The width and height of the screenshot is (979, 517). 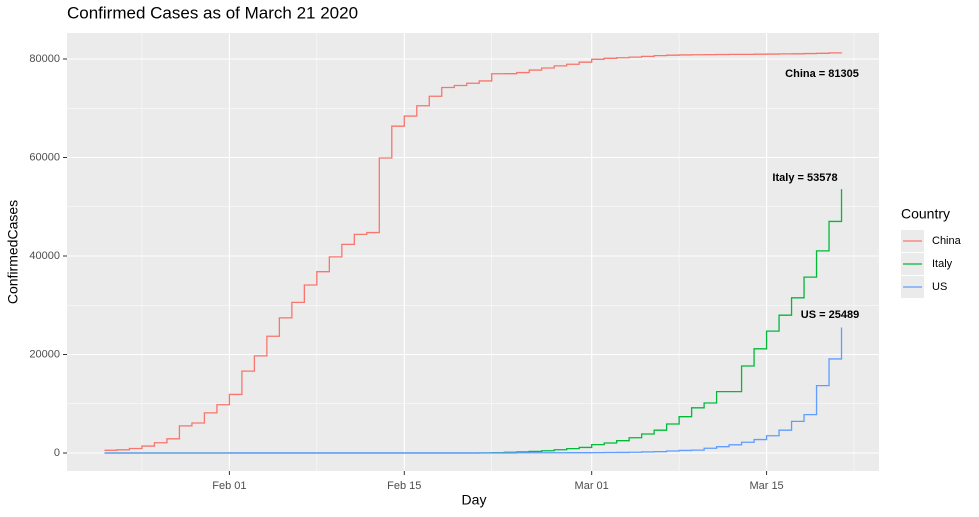 I want to click on chart-title: Confirmed Cases as of March 21 2020, so click(x=212, y=12).